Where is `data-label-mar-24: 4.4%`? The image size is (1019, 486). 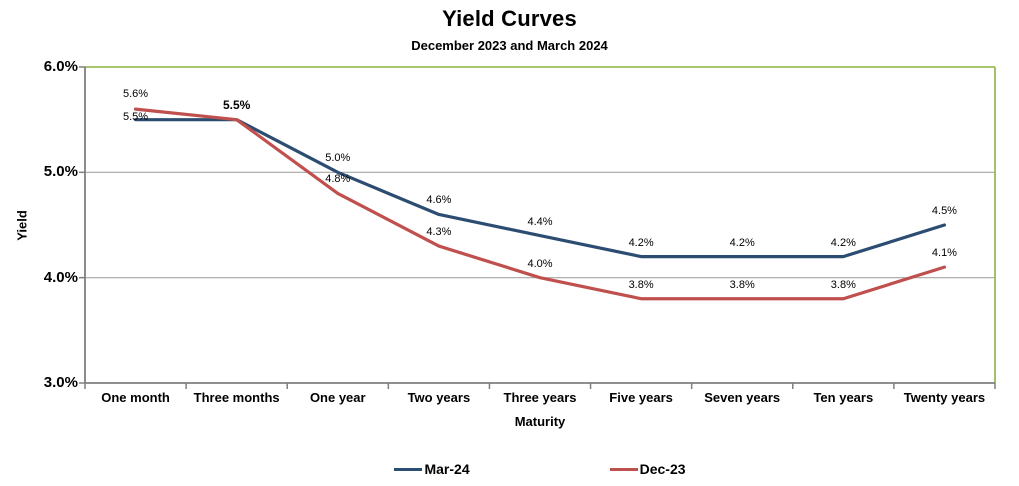 data-label-mar-24: 4.4% is located at coordinates (540, 221).